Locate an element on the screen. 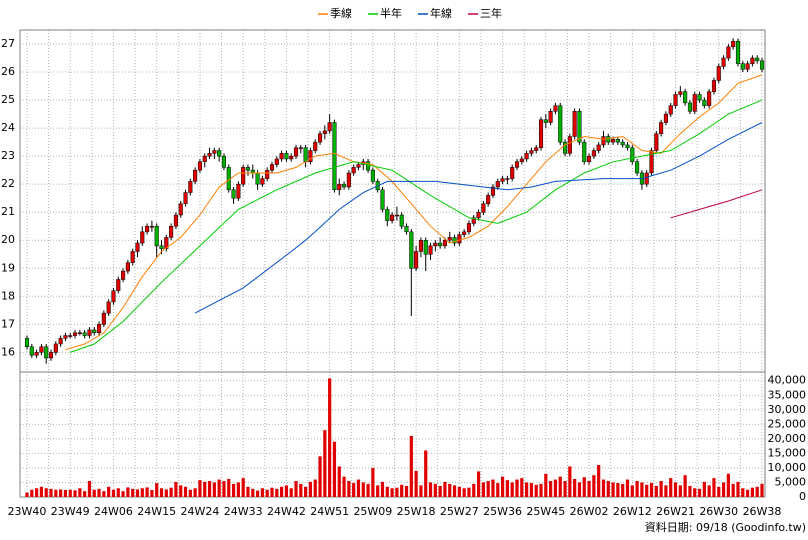  y2-tick-label: 5,000 is located at coordinates (791, 481).